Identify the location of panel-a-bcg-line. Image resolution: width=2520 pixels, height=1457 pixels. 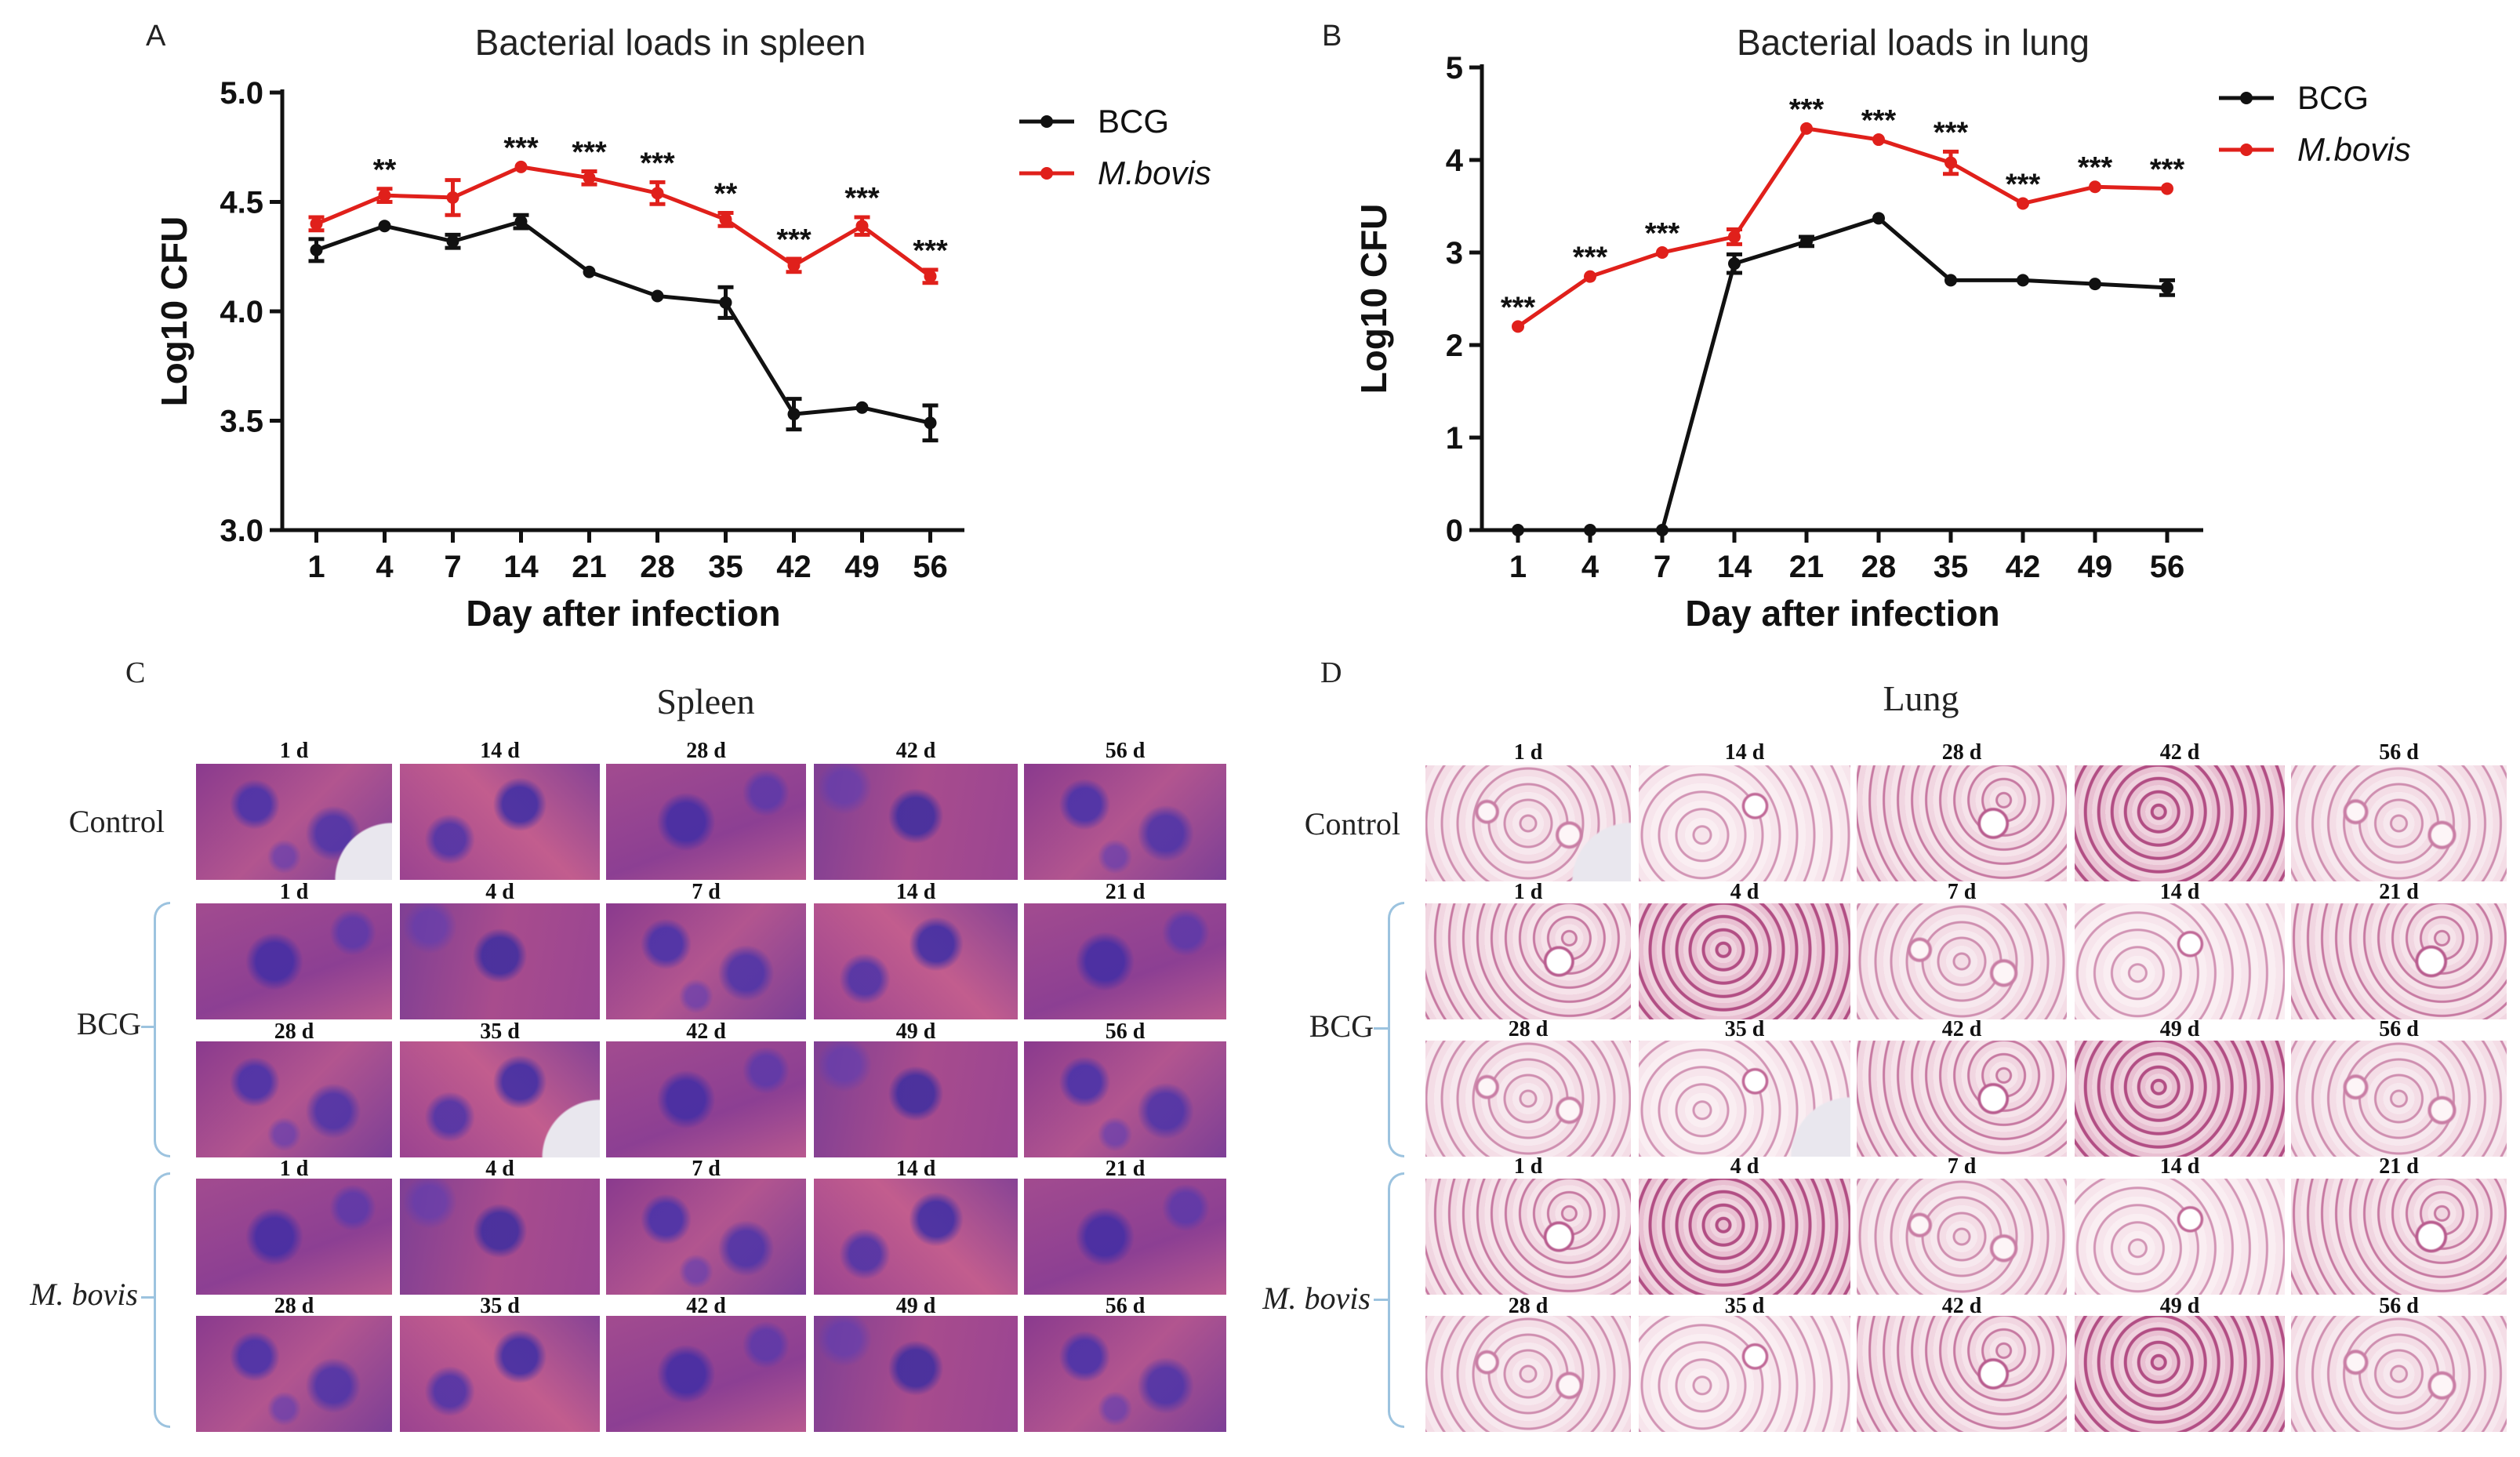
(623, 322).